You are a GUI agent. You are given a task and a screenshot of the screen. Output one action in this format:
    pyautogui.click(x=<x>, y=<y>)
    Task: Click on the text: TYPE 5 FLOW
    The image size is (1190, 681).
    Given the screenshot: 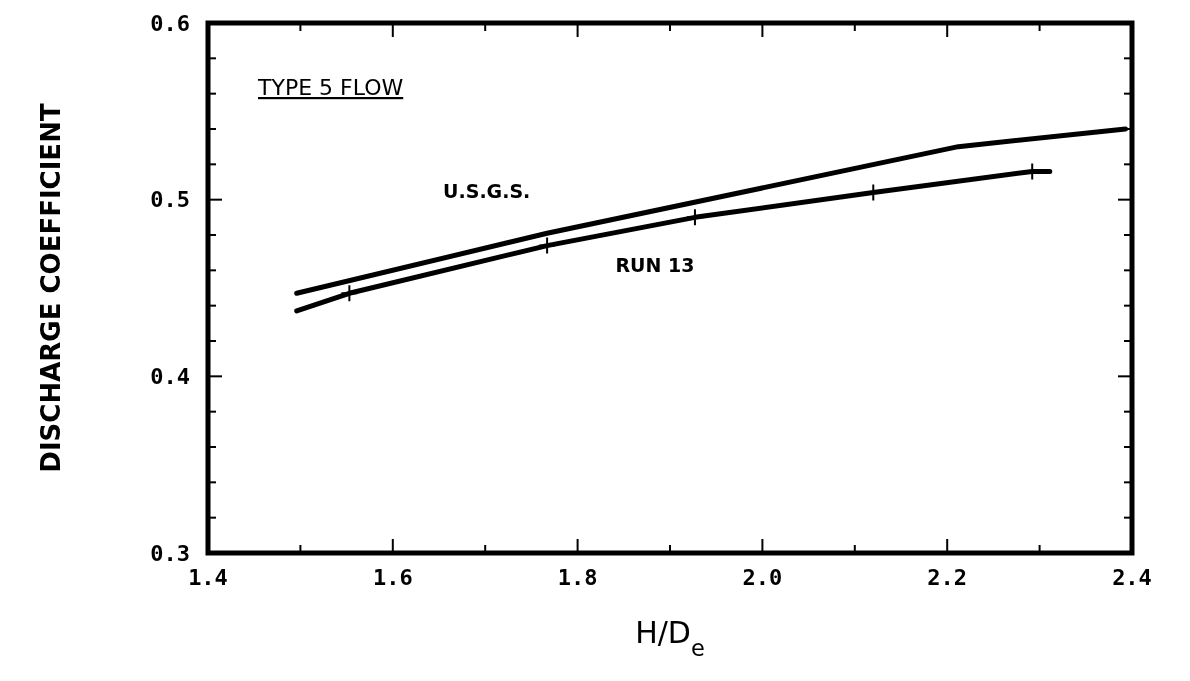 What is the action you would take?
    pyautogui.click(x=330, y=87)
    